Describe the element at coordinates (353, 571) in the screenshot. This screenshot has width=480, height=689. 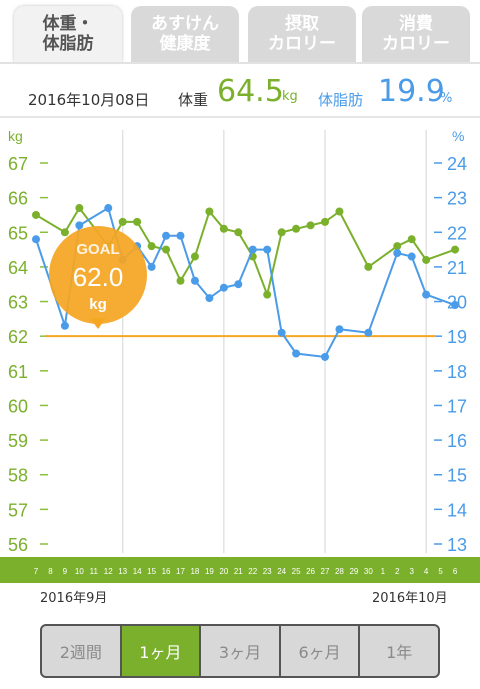
I see `x-tick-label: 29` at that location.